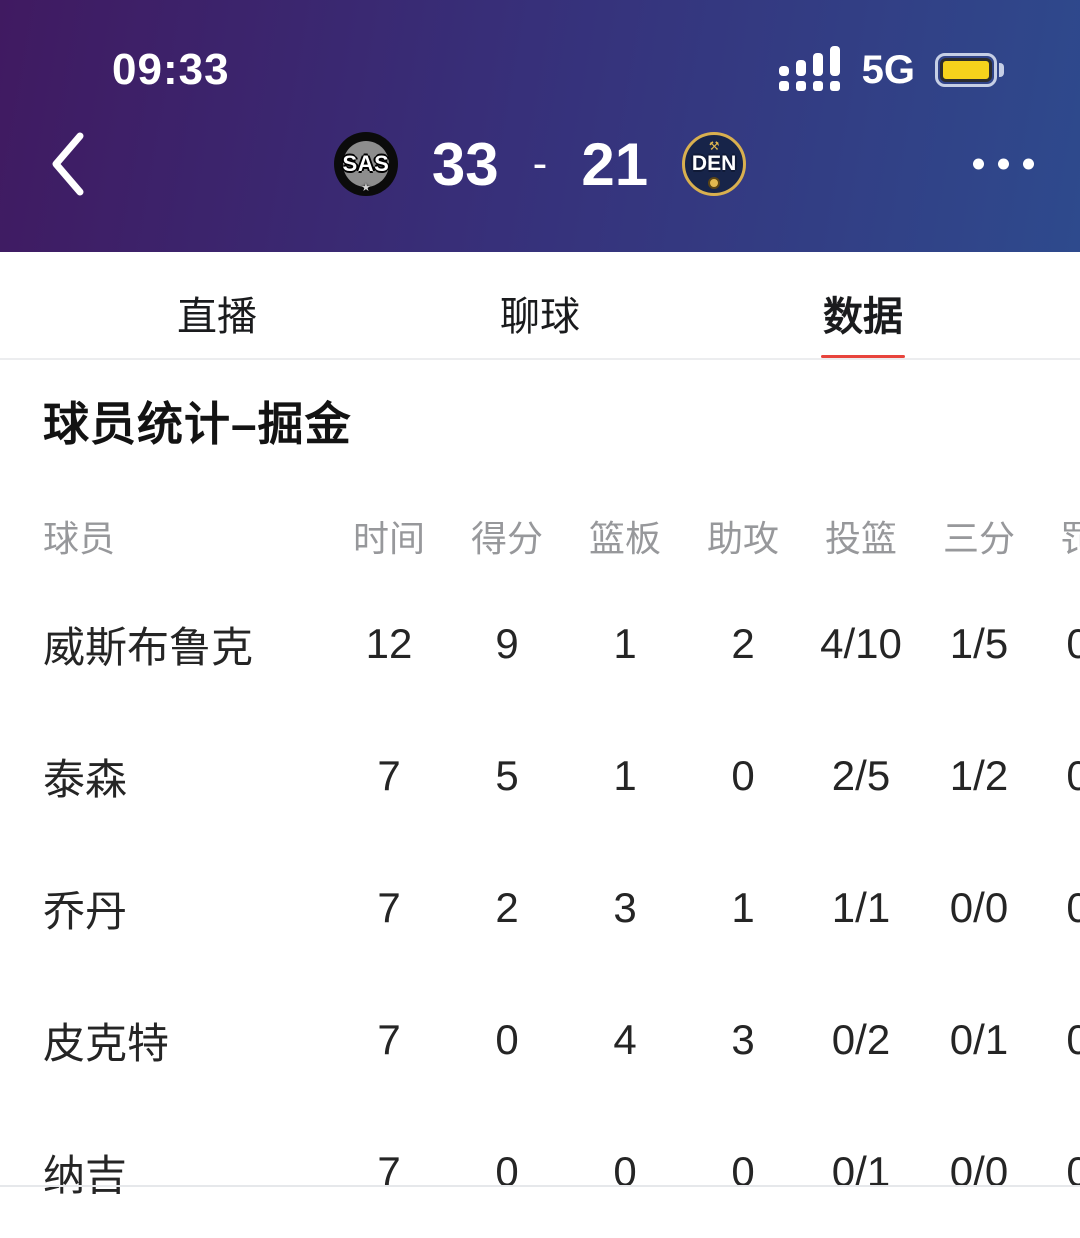 This screenshot has width=1080, height=1238. I want to click on stat-assists: 3, so click(743, 1039).